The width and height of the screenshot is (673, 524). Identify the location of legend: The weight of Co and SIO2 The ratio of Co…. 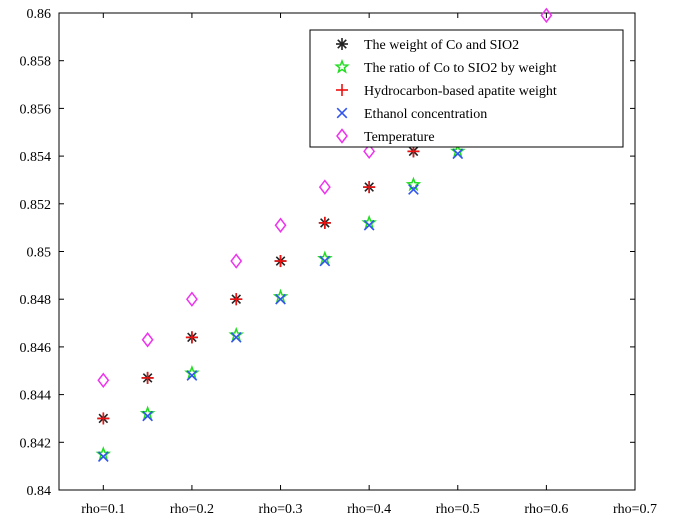
(466, 88).